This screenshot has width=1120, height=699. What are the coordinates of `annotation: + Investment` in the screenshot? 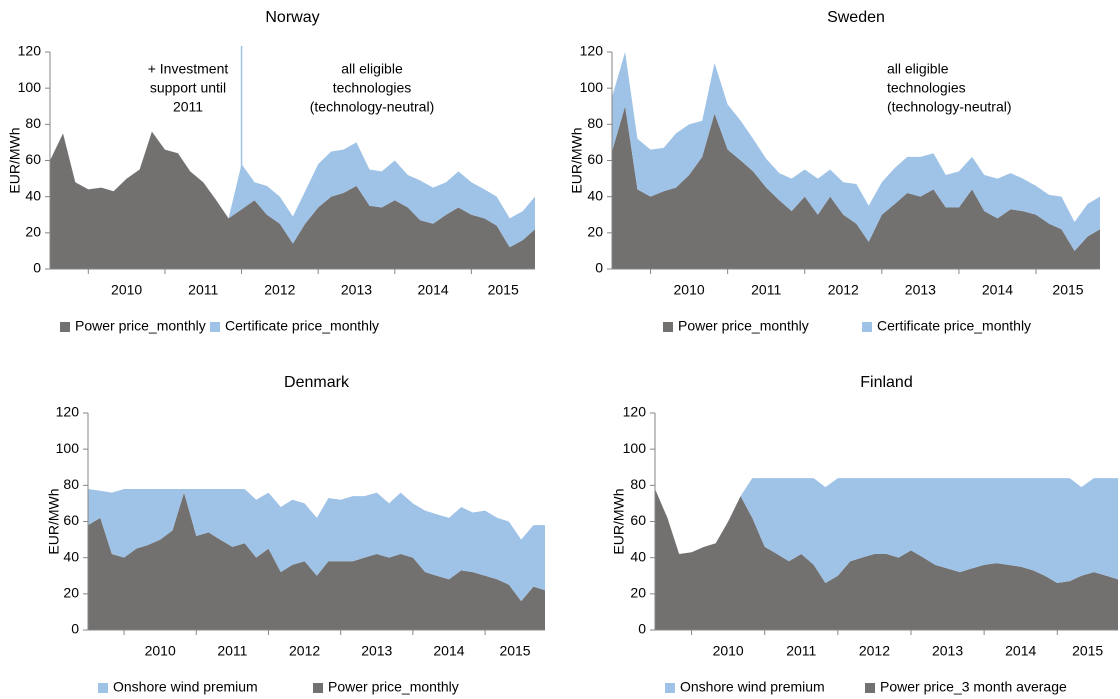 It's located at (188, 69).